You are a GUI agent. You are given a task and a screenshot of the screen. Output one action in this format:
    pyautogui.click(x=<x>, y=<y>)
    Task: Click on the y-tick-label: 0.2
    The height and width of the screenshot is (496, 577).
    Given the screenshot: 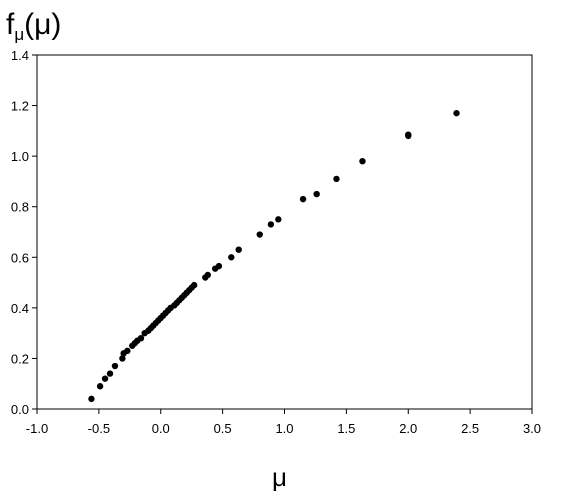 What is the action you would take?
    pyautogui.click(x=20, y=358)
    